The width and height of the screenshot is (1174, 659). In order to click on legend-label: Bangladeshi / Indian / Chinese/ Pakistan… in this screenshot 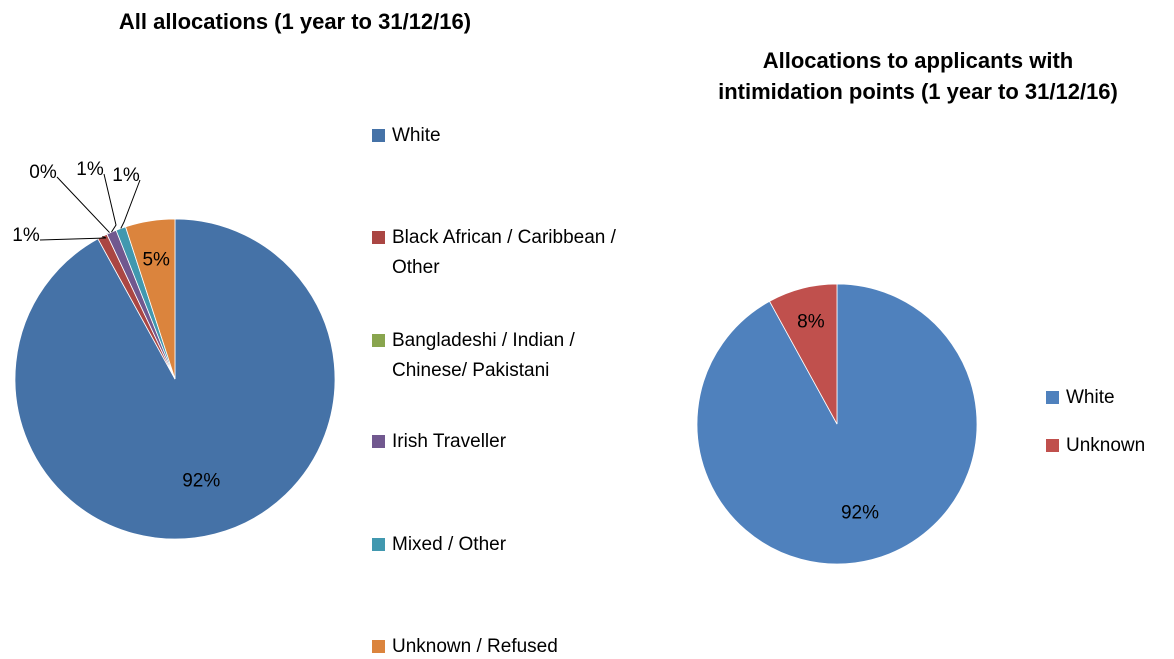, I will do `click(483, 355)`.